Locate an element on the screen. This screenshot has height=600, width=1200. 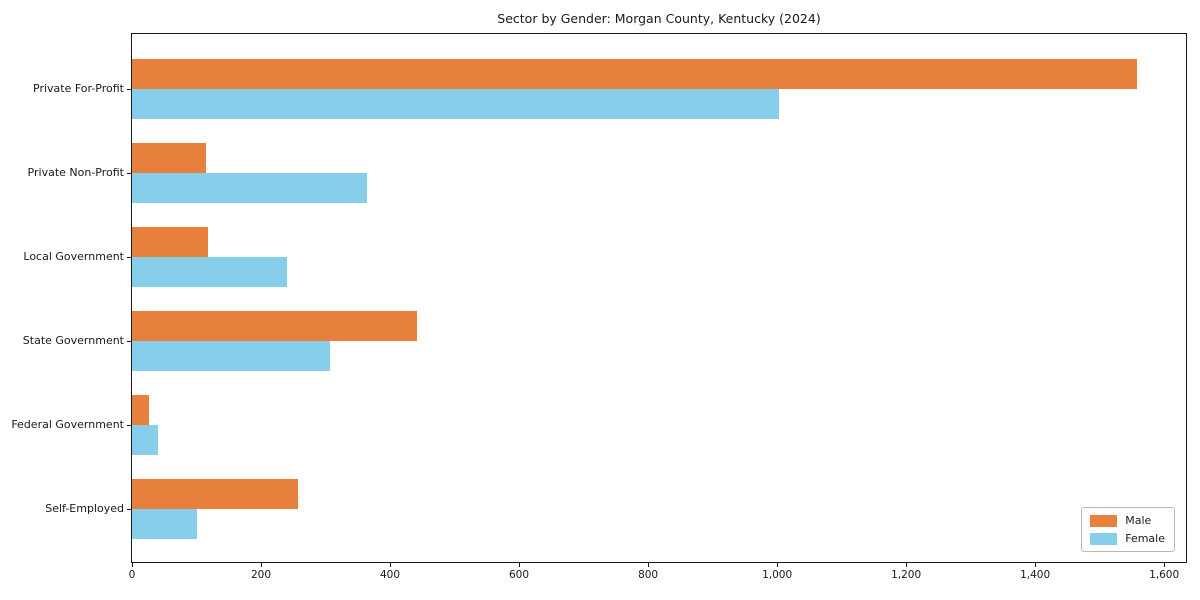
x-tick-label: 600 is located at coordinates (519, 575).